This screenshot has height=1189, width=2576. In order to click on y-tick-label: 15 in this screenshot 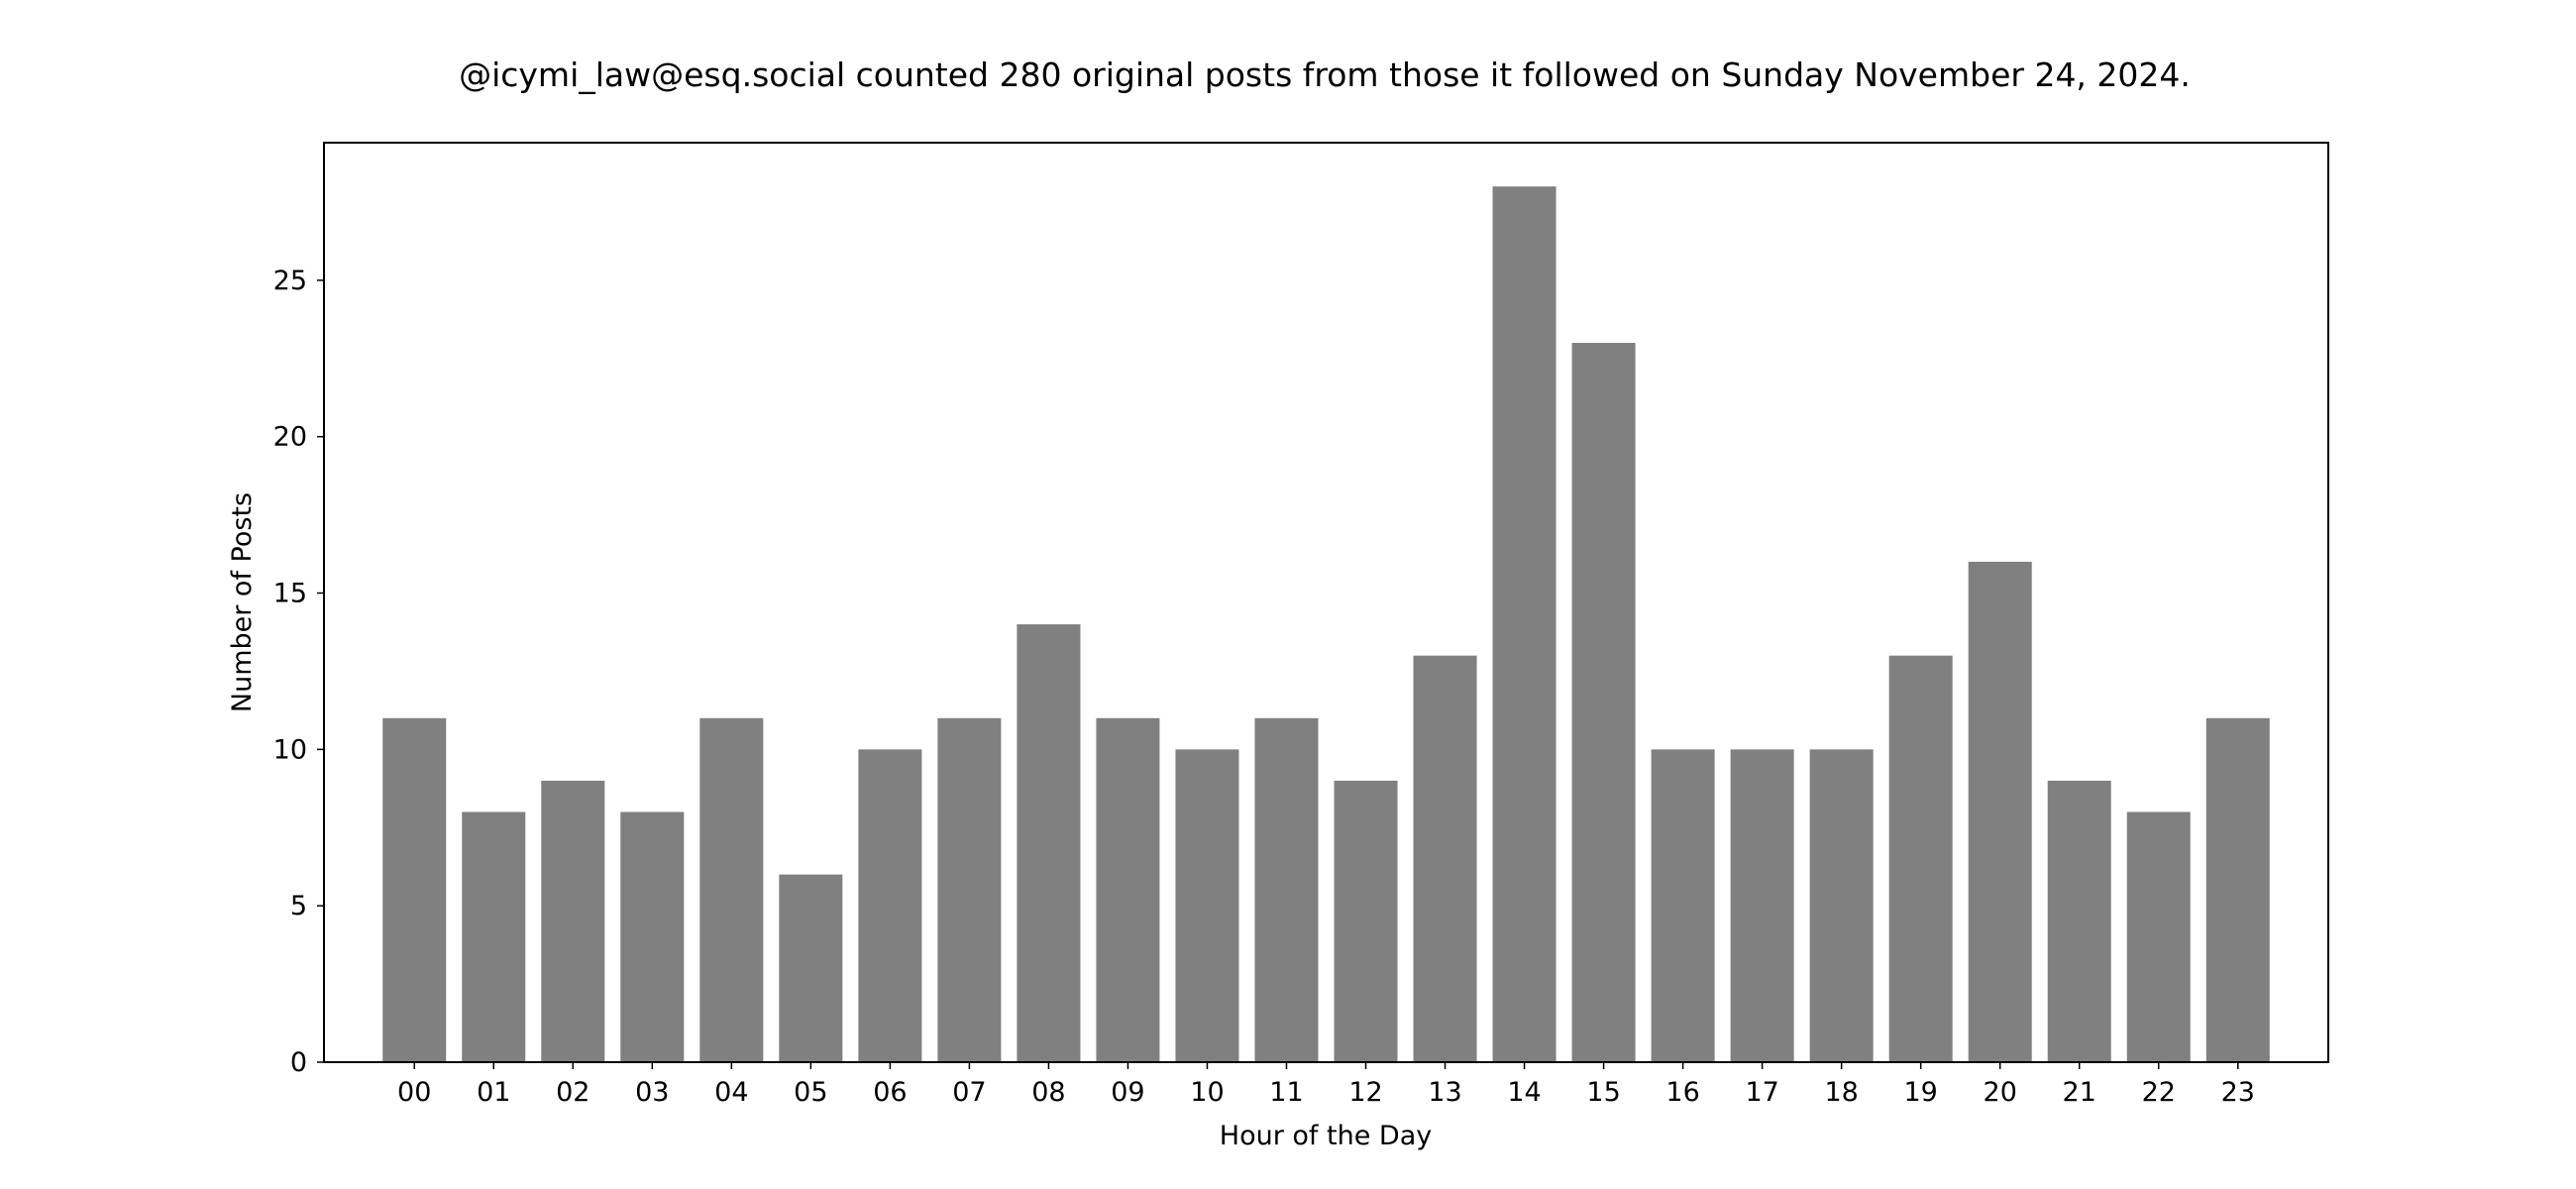, I will do `click(290, 594)`.